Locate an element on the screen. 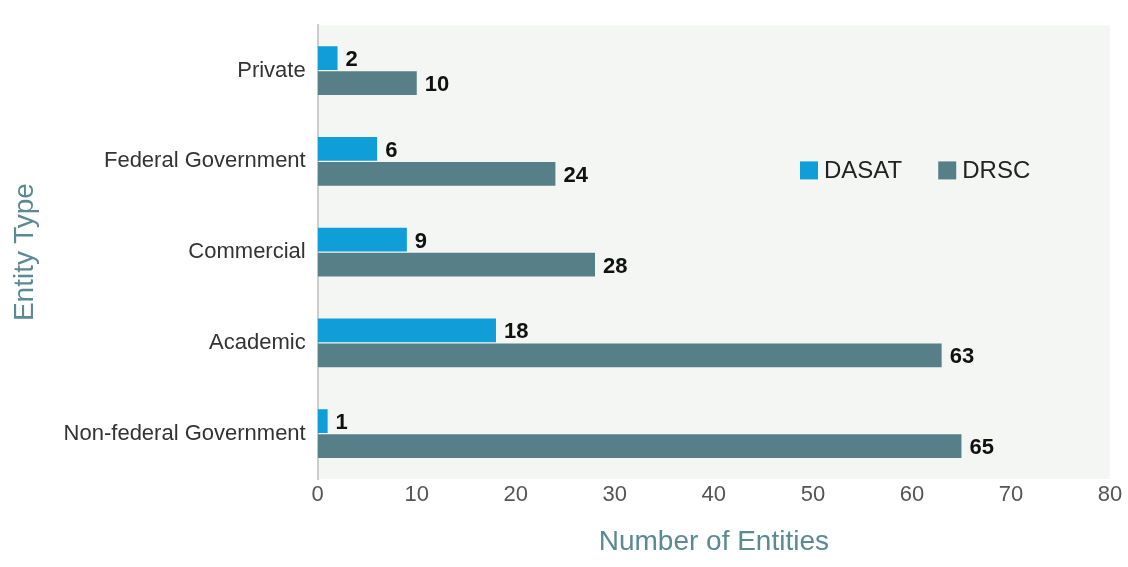 This screenshot has height=567, width=1128. x-tick-label: 0 is located at coordinates (317, 494).